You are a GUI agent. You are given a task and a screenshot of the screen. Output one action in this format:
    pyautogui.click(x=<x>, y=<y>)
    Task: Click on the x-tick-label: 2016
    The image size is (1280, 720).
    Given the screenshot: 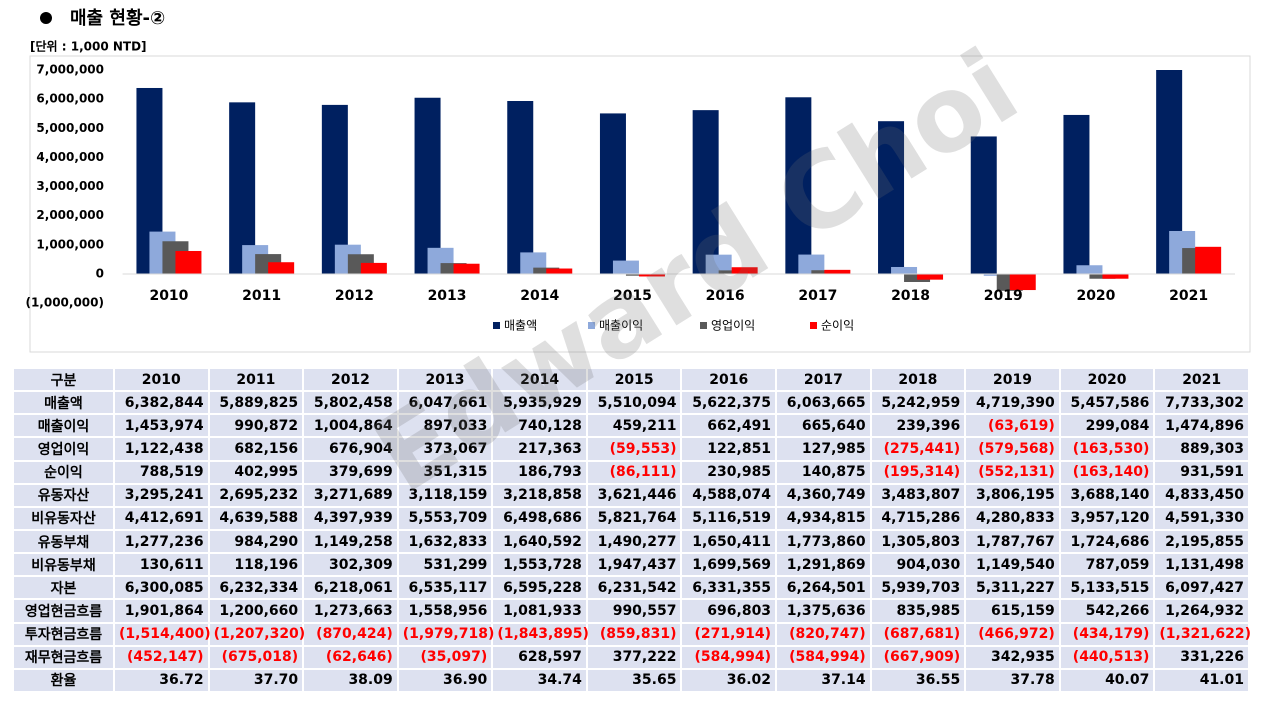 What is the action you would take?
    pyautogui.click(x=725, y=296)
    